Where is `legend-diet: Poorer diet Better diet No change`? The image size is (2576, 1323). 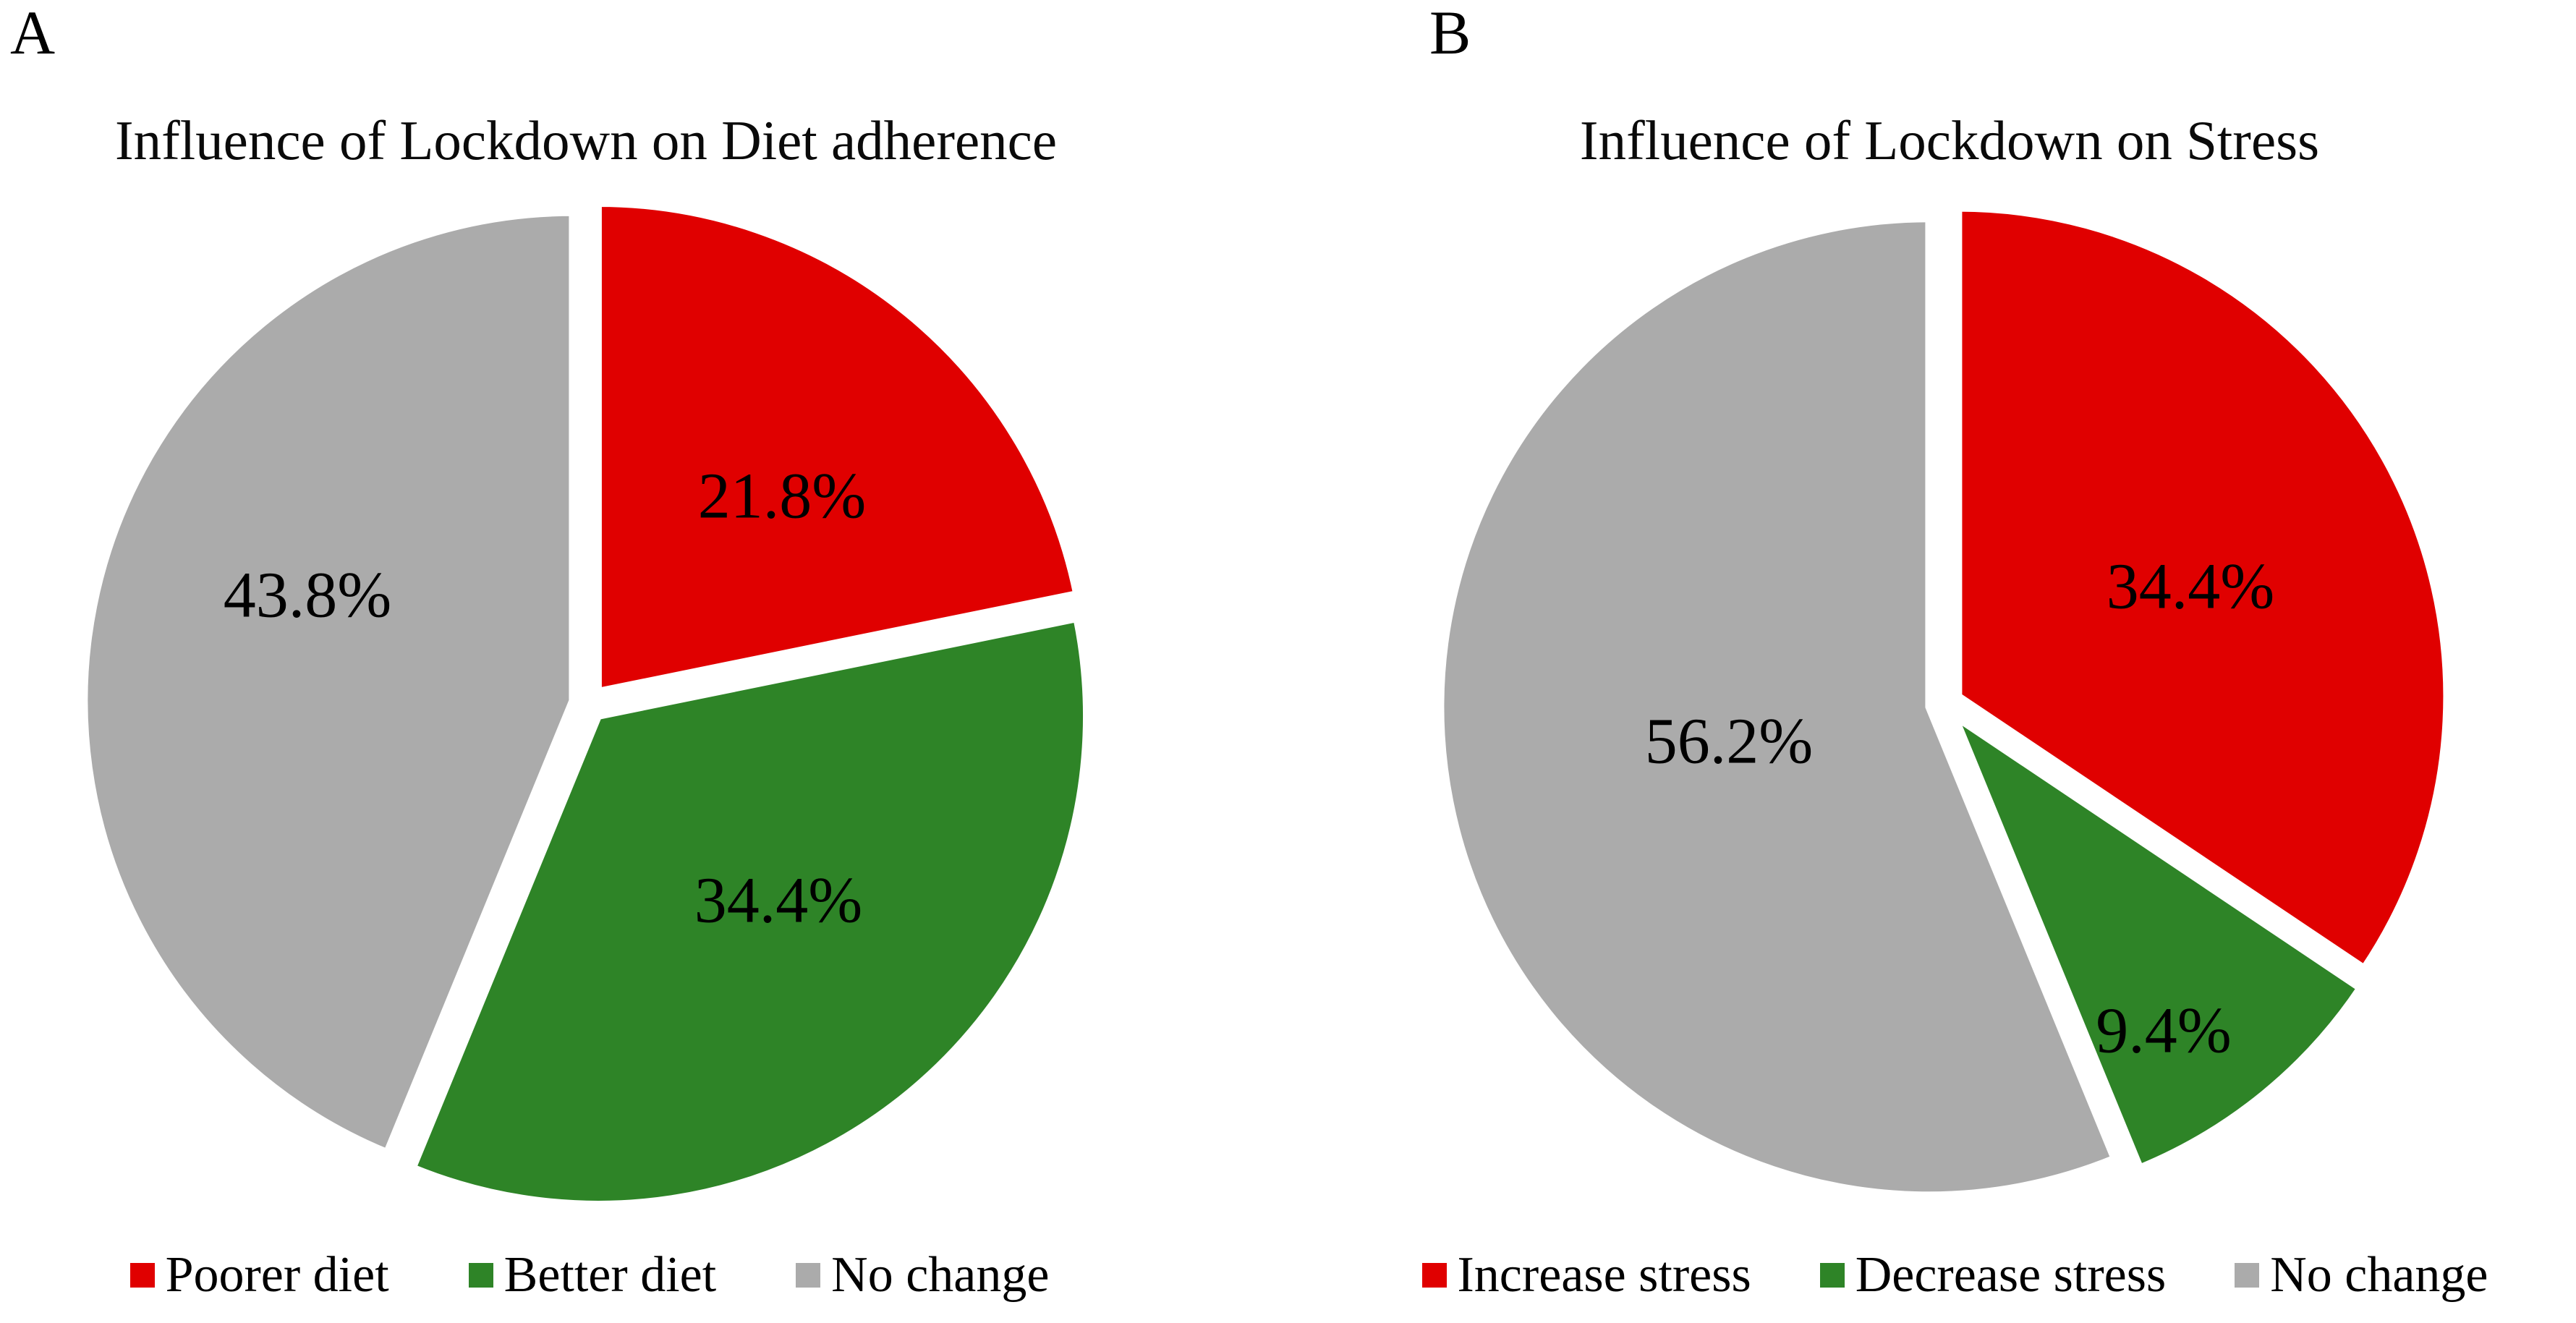
legend-diet: Poorer diet Better diet No change is located at coordinates (589, 1275).